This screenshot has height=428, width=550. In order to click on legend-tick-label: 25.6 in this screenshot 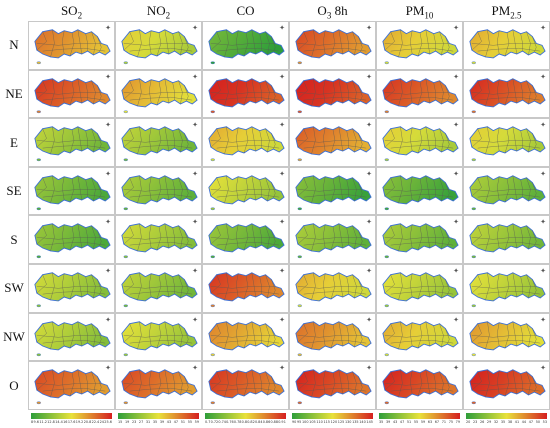, I will do `click(108, 422)`.